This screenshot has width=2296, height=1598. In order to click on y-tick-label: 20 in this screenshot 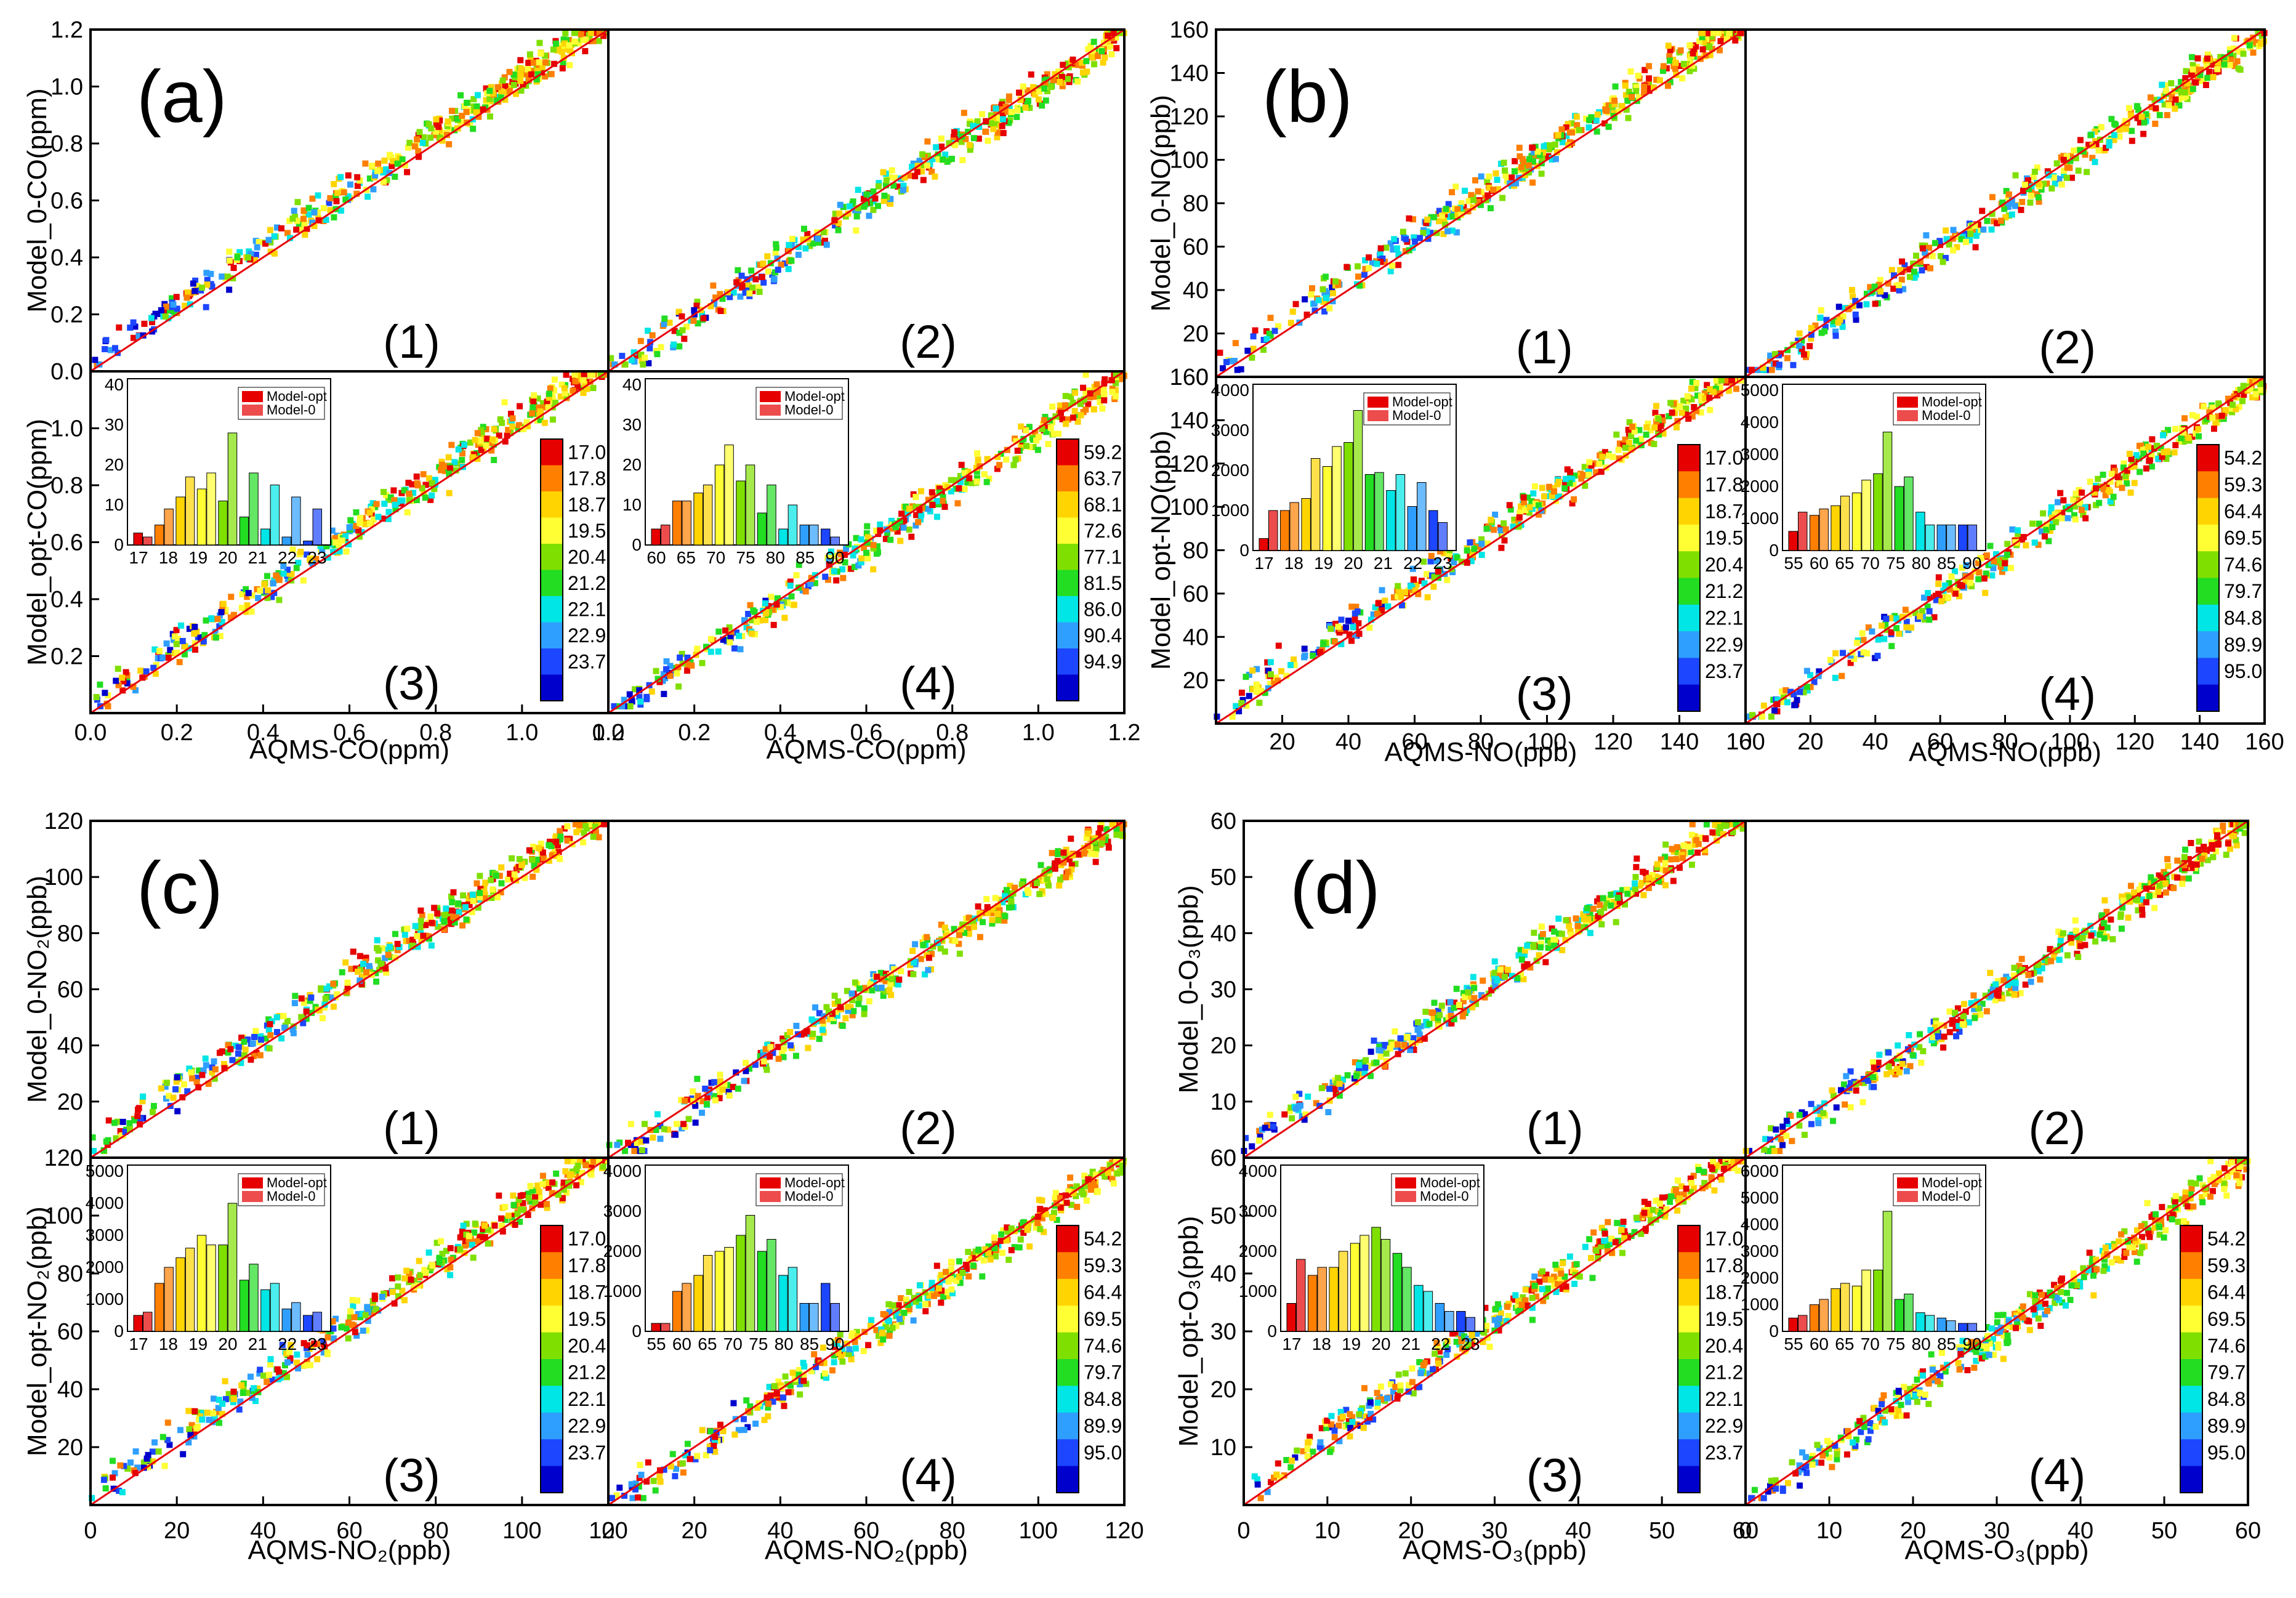, I will do `click(1196, 334)`.